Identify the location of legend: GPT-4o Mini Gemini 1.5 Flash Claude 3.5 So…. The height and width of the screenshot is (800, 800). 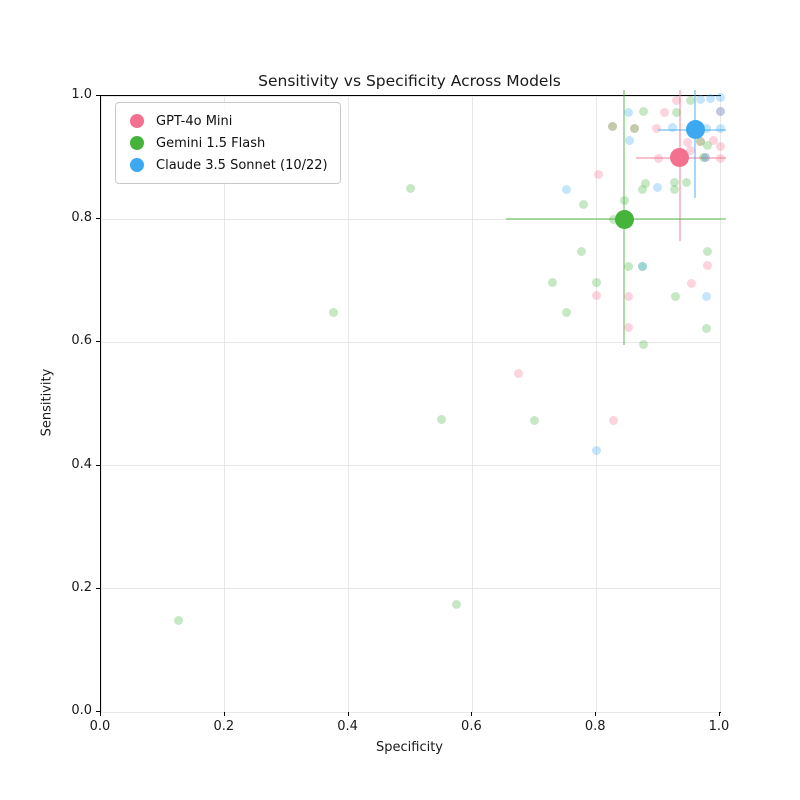
(228, 143).